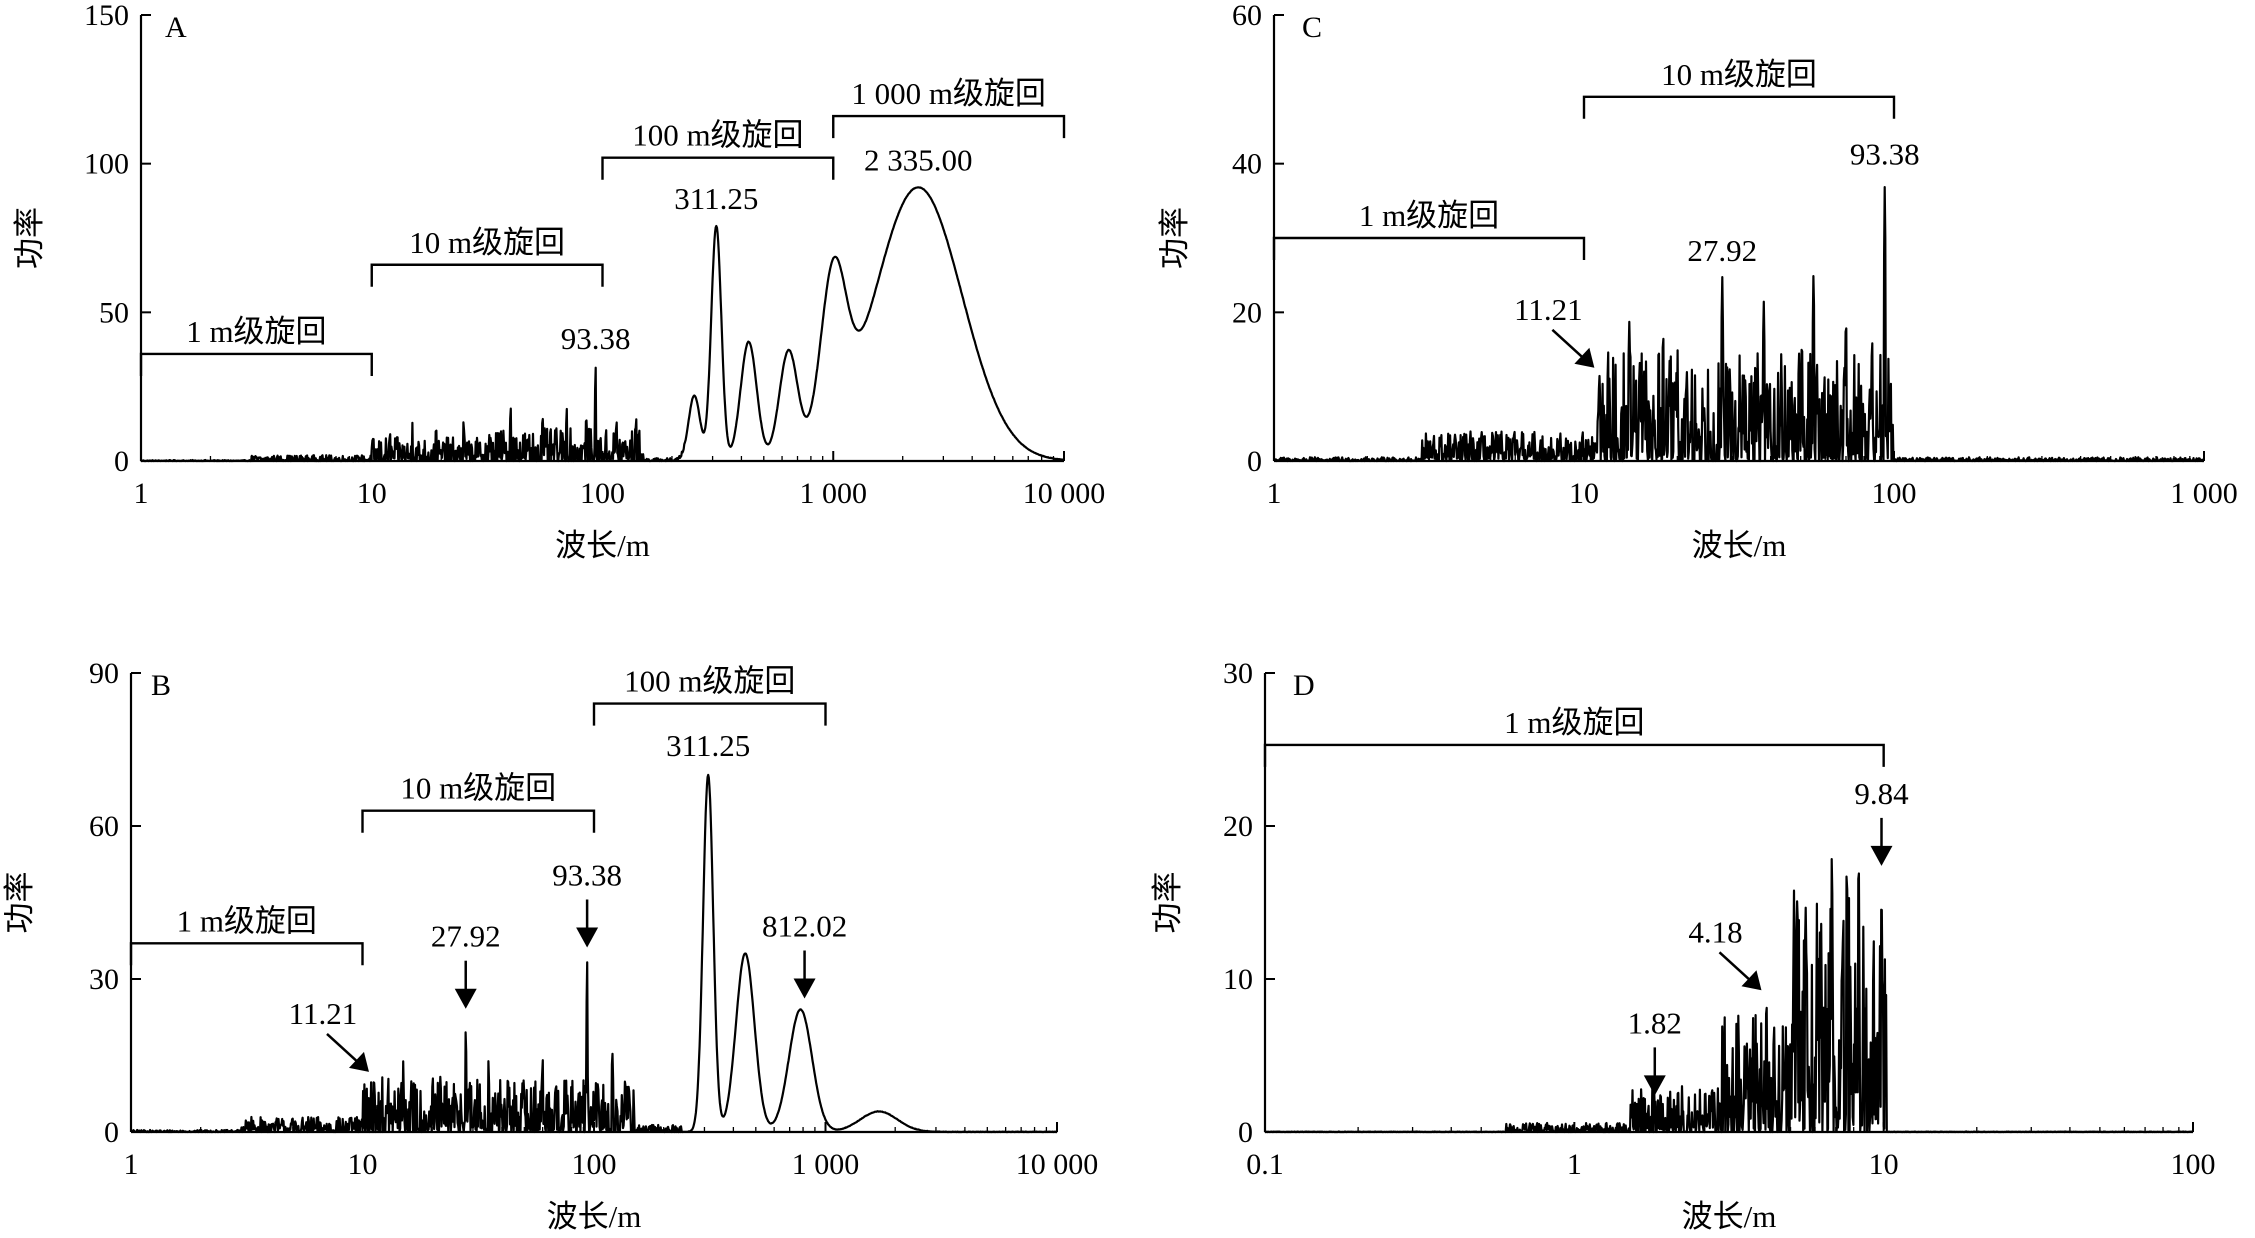 The width and height of the screenshot is (2255, 1238). What do you see at coordinates (1715, 931) in the screenshot?
I see `peak-label: 4.18` at bounding box center [1715, 931].